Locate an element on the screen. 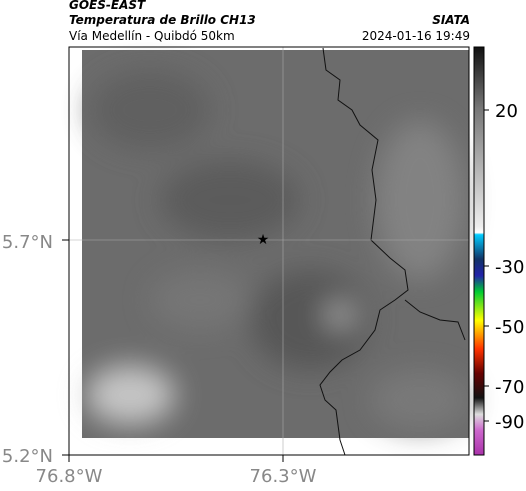  colorbar-label: -30 is located at coordinates (509, 267).